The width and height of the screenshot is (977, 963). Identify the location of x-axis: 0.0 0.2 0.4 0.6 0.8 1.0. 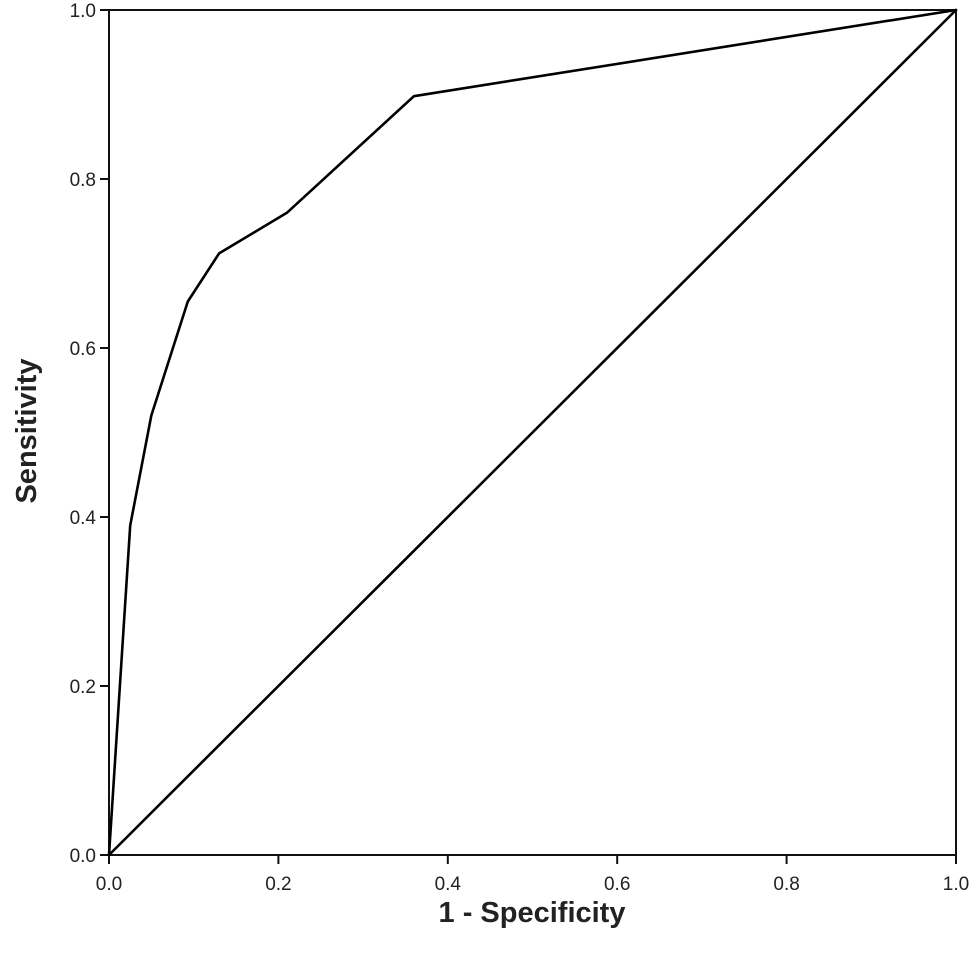
(532, 875).